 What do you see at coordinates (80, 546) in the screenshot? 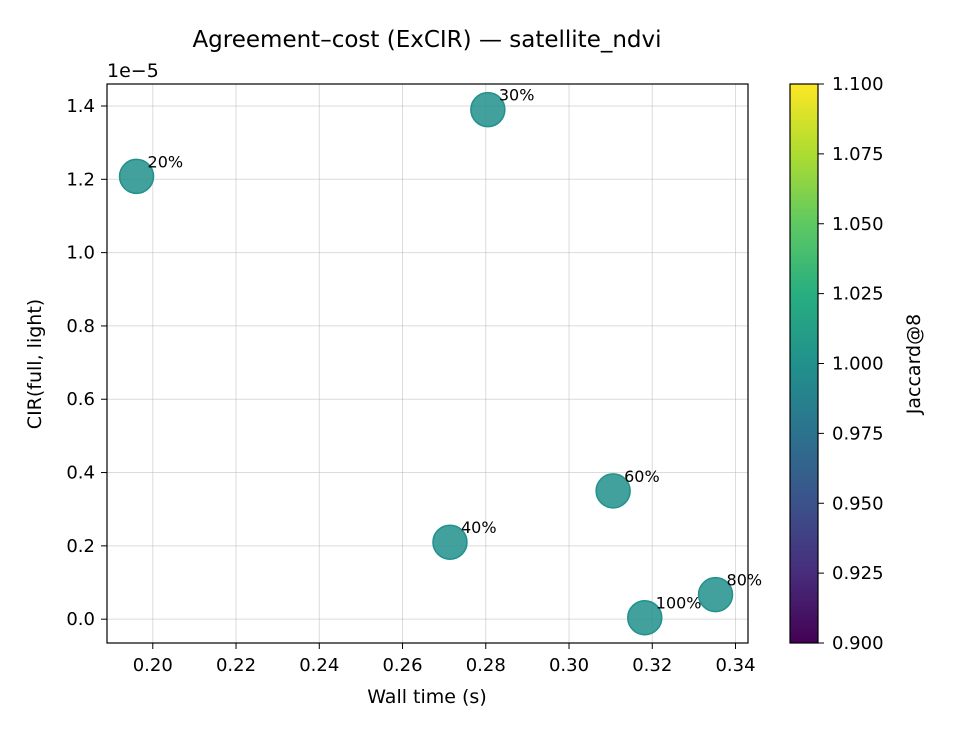
I see `y-tick-label: 0.2` at bounding box center [80, 546].